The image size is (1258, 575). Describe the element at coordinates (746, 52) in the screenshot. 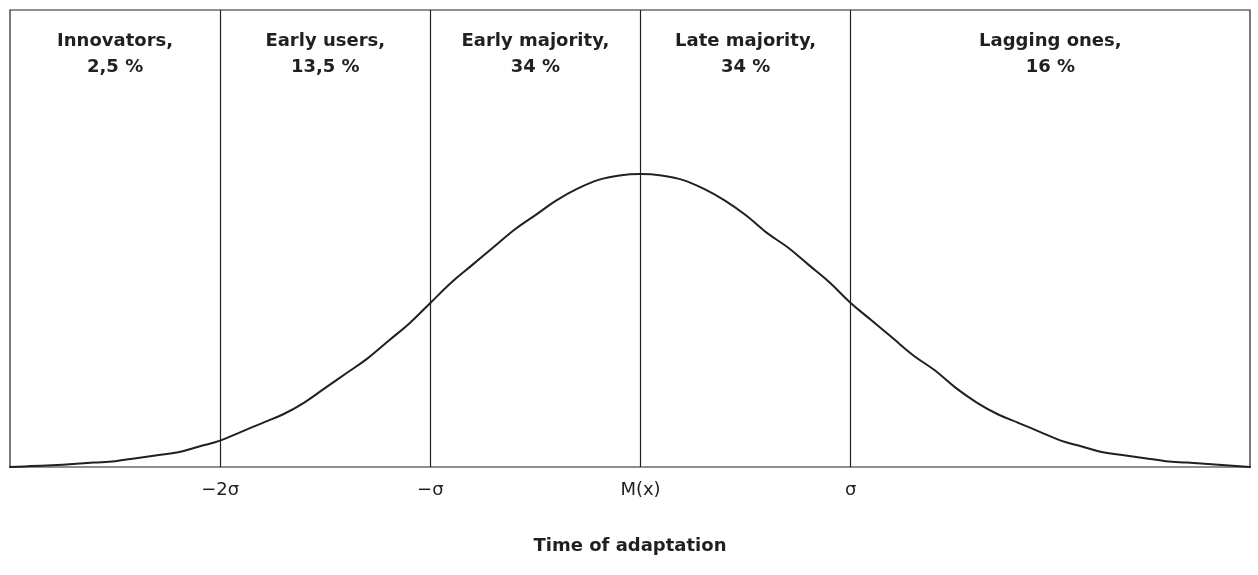

I see `text: Late majority, 34 %` at that location.